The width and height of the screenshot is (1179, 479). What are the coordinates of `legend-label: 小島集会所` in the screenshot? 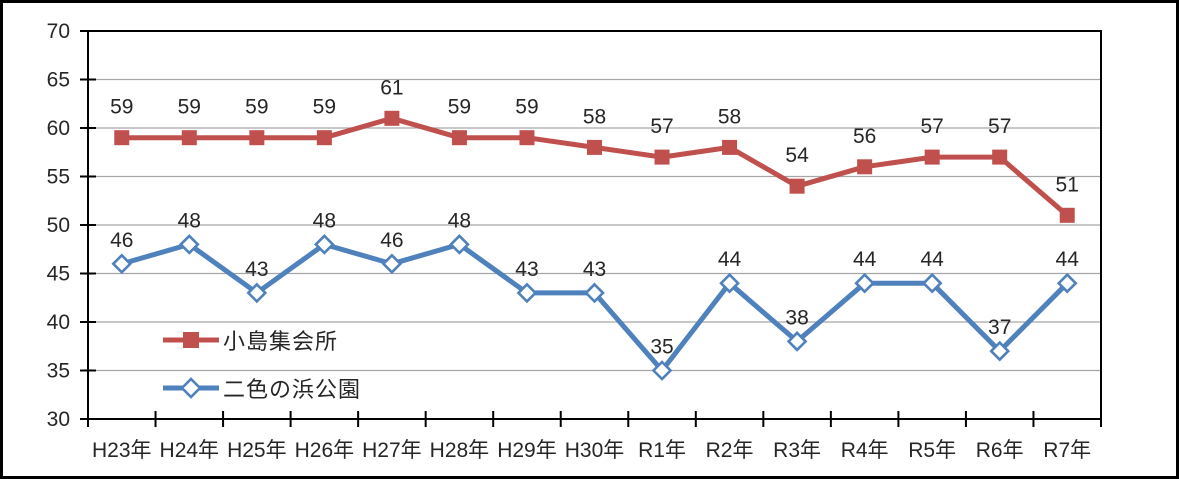 It's located at (281, 341).